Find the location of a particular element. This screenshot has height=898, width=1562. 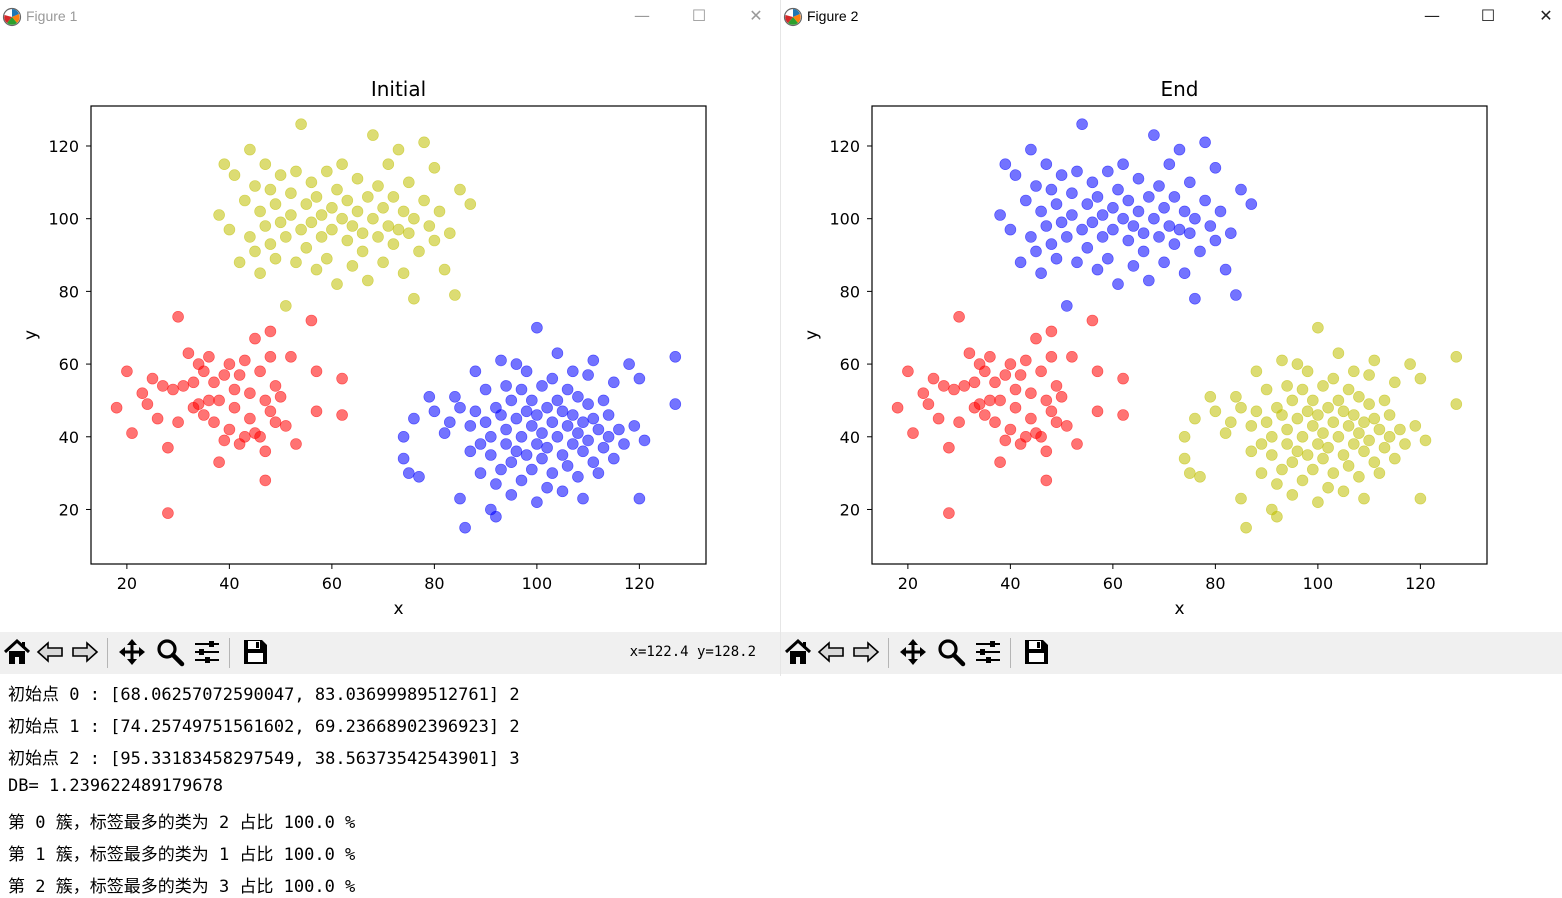

zoom-icon is located at coordinates (171, 653).